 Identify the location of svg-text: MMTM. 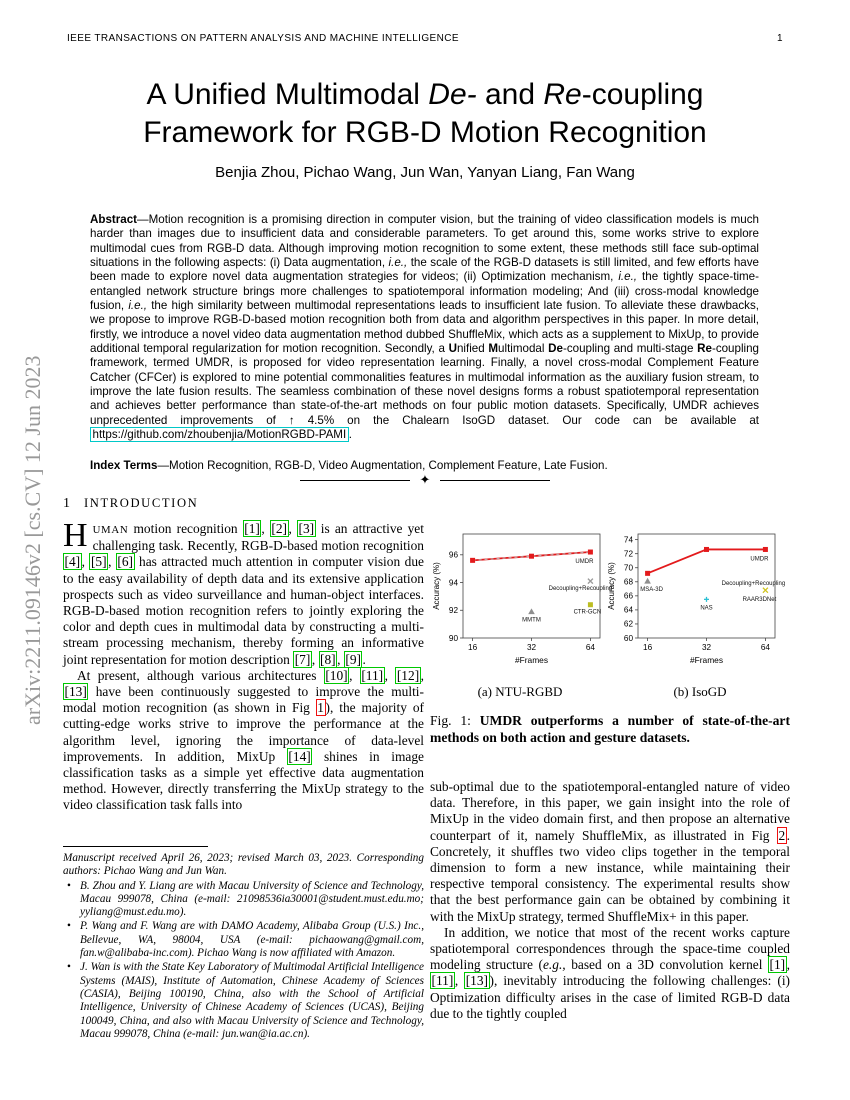
(531, 621).